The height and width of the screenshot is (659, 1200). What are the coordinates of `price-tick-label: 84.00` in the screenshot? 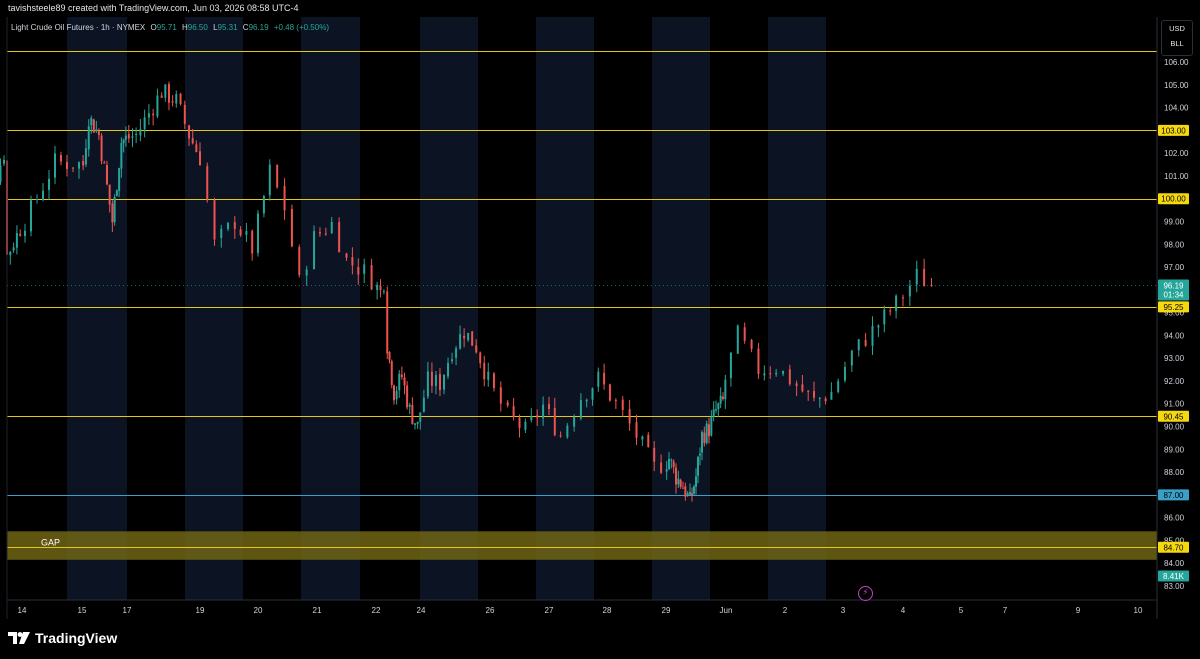 It's located at (1174, 563).